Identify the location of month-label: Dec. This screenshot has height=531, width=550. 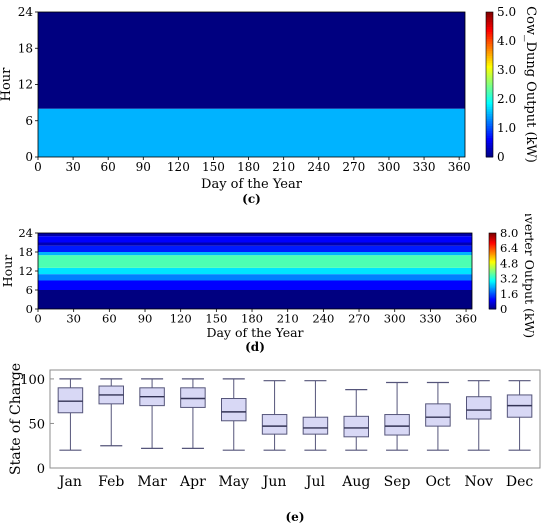
(520, 482).